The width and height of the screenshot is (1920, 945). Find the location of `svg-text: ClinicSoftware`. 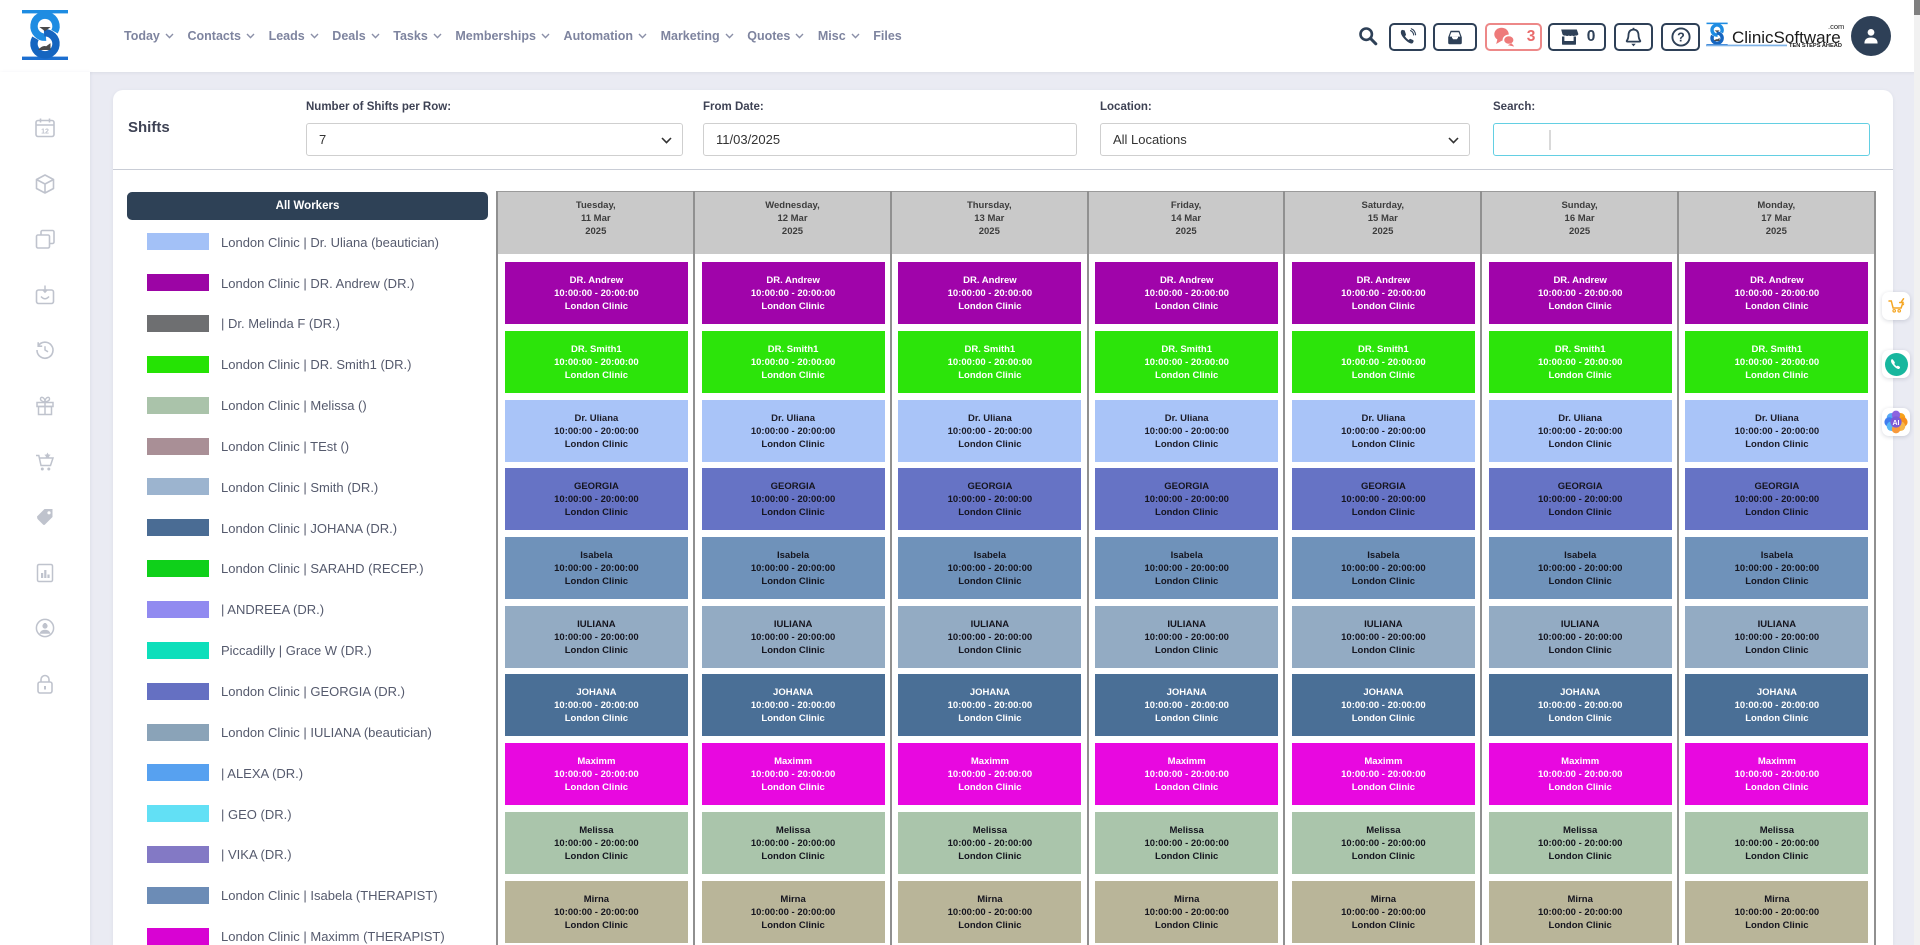

svg-text: ClinicSoftware is located at coordinates (1786, 37).